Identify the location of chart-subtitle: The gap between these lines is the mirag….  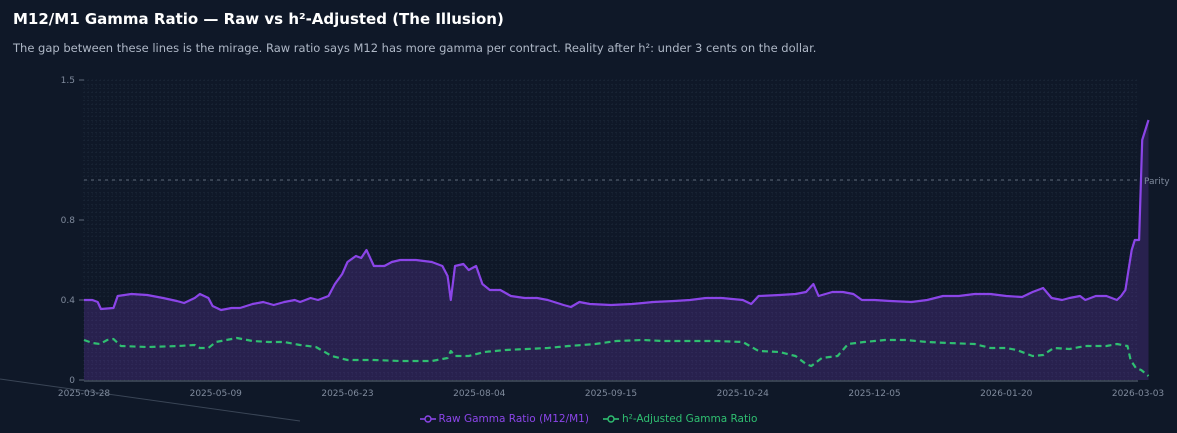
(415, 48).